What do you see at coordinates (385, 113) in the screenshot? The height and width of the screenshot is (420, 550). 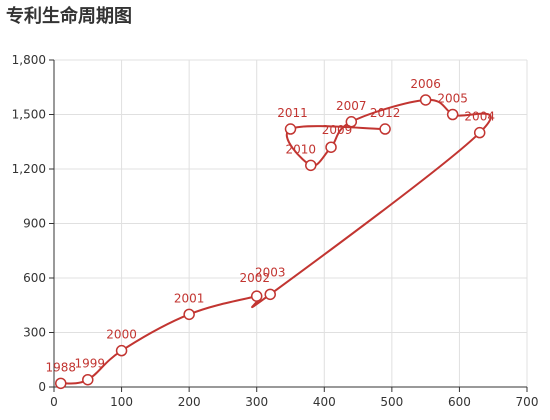 I see `point-label-2012: 2012` at bounding box center [385, 113].